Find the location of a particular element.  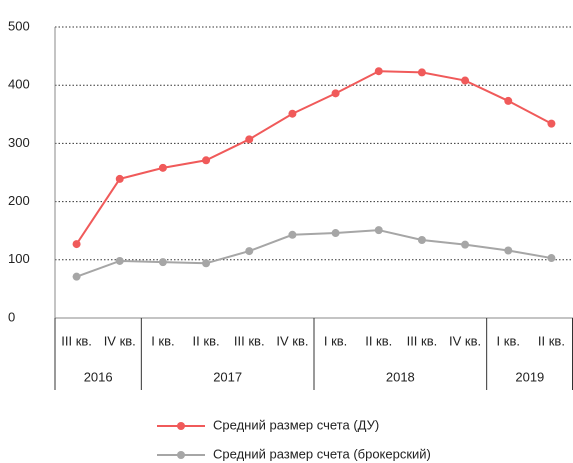

y-tick-label: 0 is located at coordinates (11, 316).